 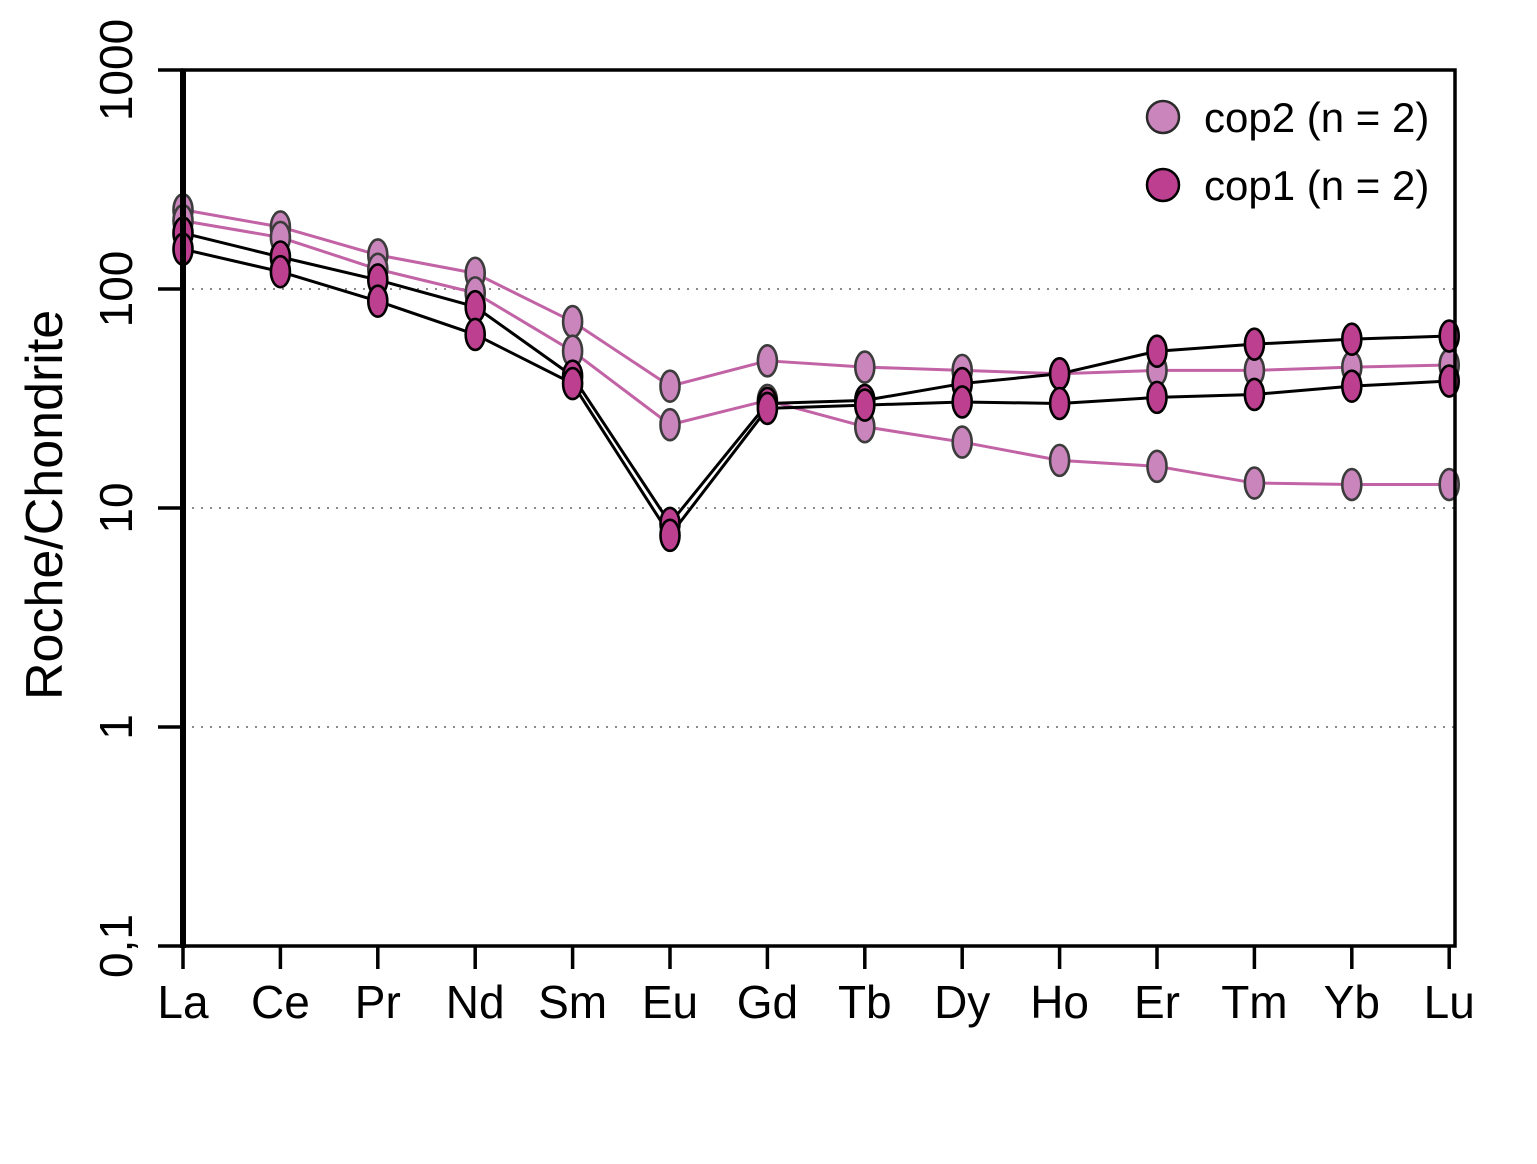 I want to click on x-tick-label-Tm: Tm, so click(x=1254, y=1002).